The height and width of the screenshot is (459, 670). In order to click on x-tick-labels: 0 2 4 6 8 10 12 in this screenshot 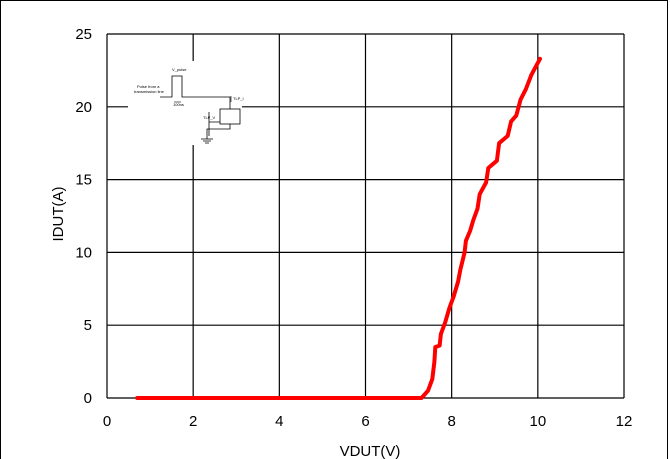, I will do `click(368, 421)`.